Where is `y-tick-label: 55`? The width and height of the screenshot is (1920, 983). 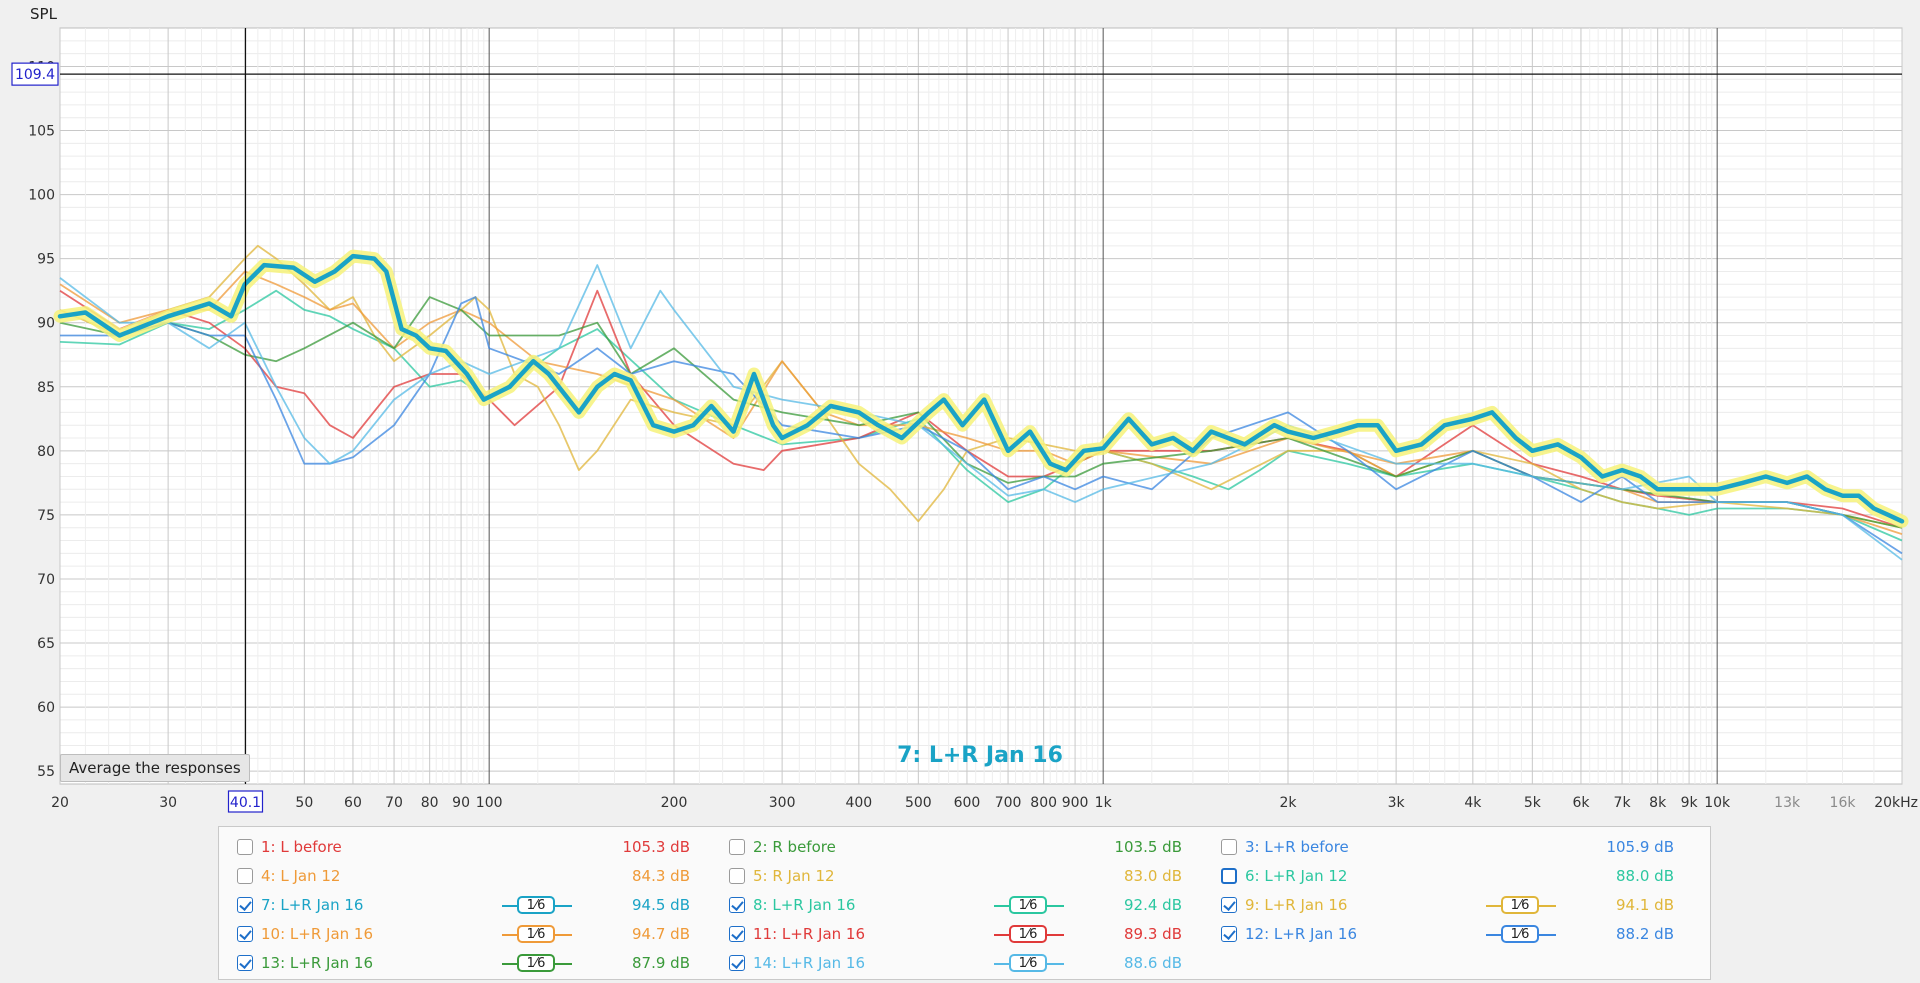
y-tick-label: 55 is located at coordinates (46, 772).